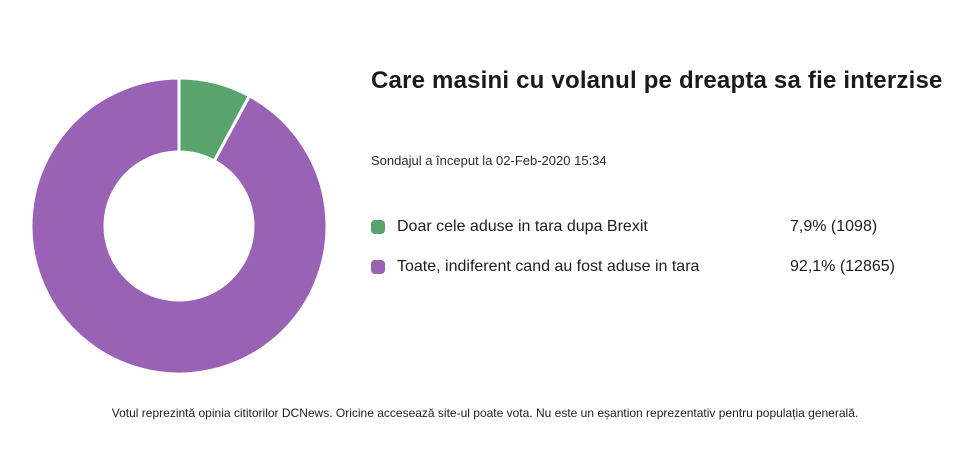  I want to click on legend-value: 92,1% (12865), so click(842, 266).